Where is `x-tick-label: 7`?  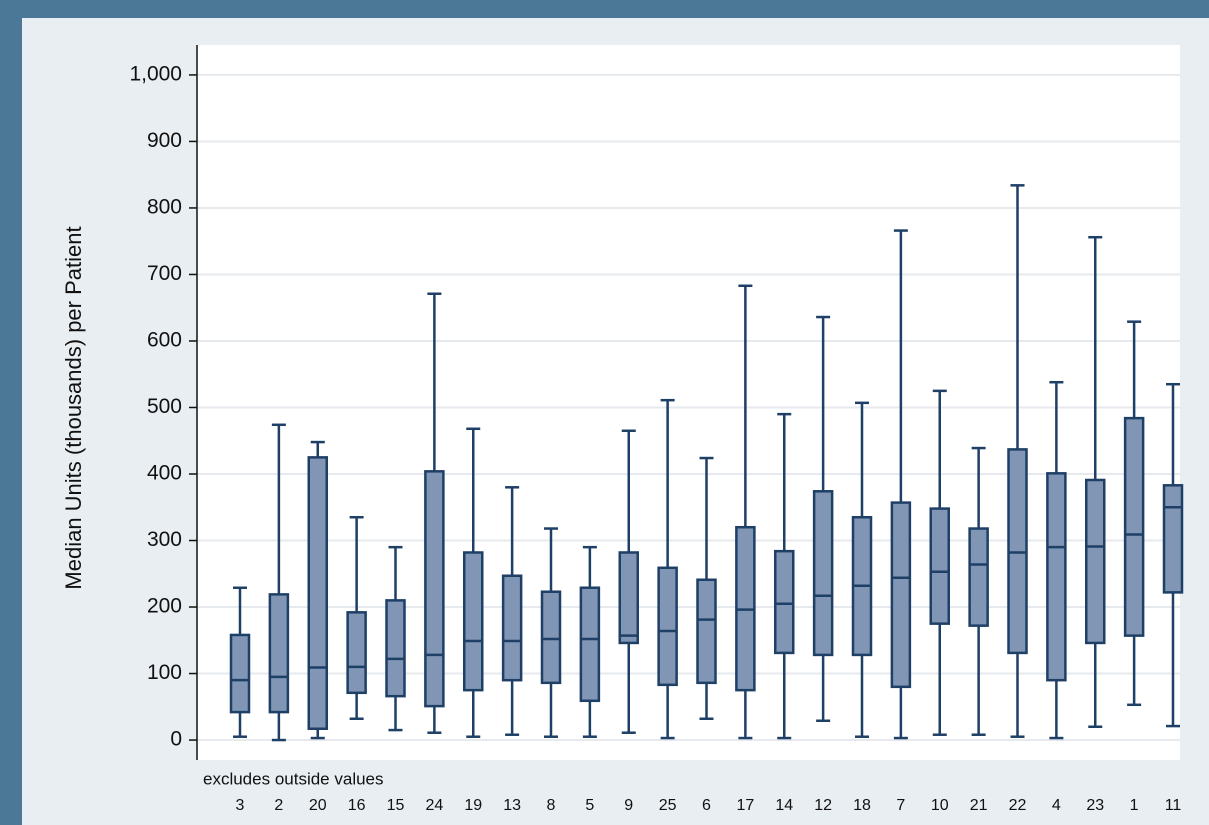 x-tick-label: 7 is located at coordinates (900, 805).